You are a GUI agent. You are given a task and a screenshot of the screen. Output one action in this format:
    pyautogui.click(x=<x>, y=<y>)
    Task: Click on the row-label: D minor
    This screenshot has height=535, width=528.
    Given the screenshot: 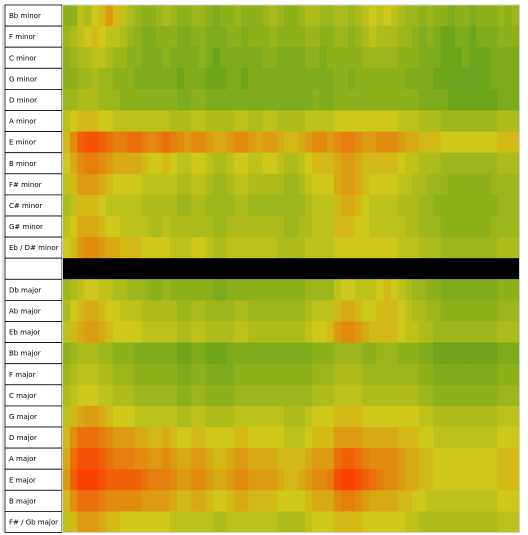 What is the action you would take?
    pyautogui.click(x=23, y=100)
    